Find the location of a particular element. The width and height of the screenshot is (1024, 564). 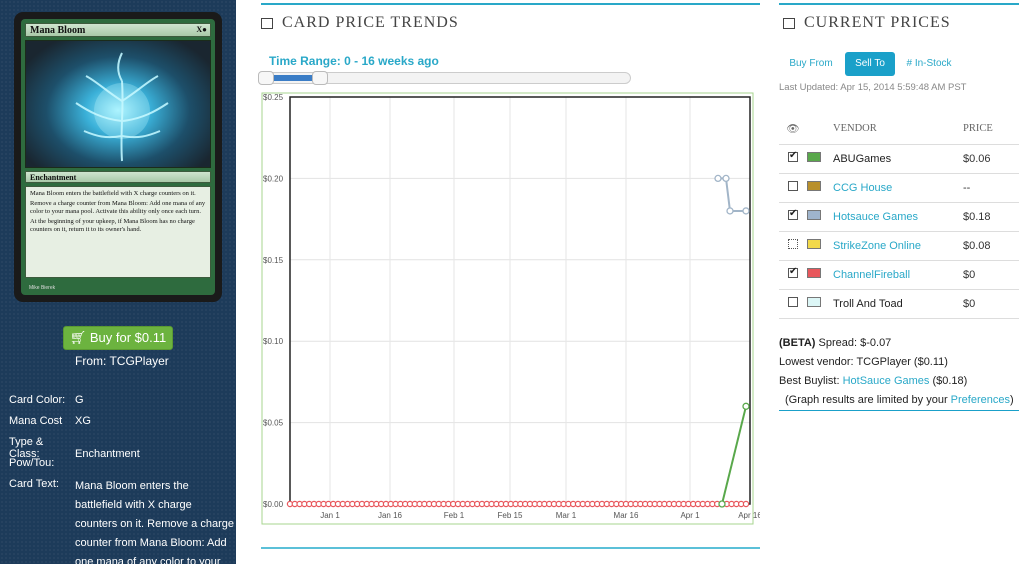

vendor-row: CCG House -- is located at coordinates (899, 188).